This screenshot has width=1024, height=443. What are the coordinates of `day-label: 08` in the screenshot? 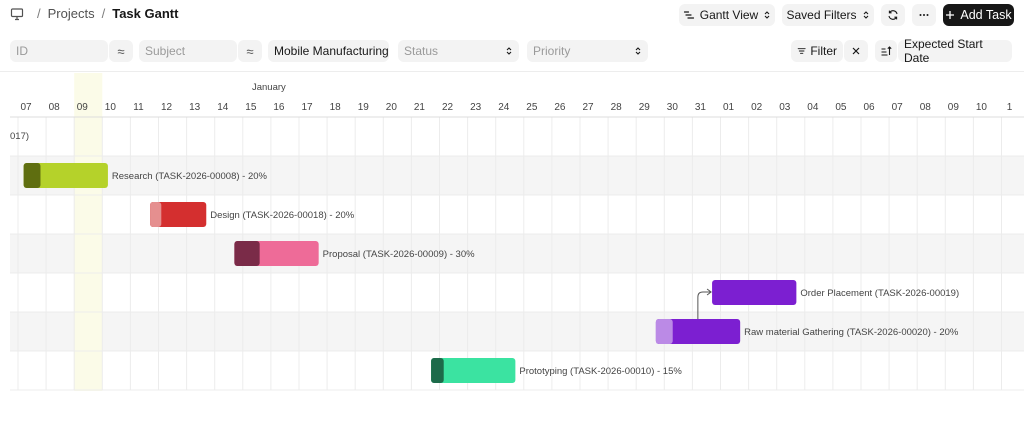 It's located at (55, 107).